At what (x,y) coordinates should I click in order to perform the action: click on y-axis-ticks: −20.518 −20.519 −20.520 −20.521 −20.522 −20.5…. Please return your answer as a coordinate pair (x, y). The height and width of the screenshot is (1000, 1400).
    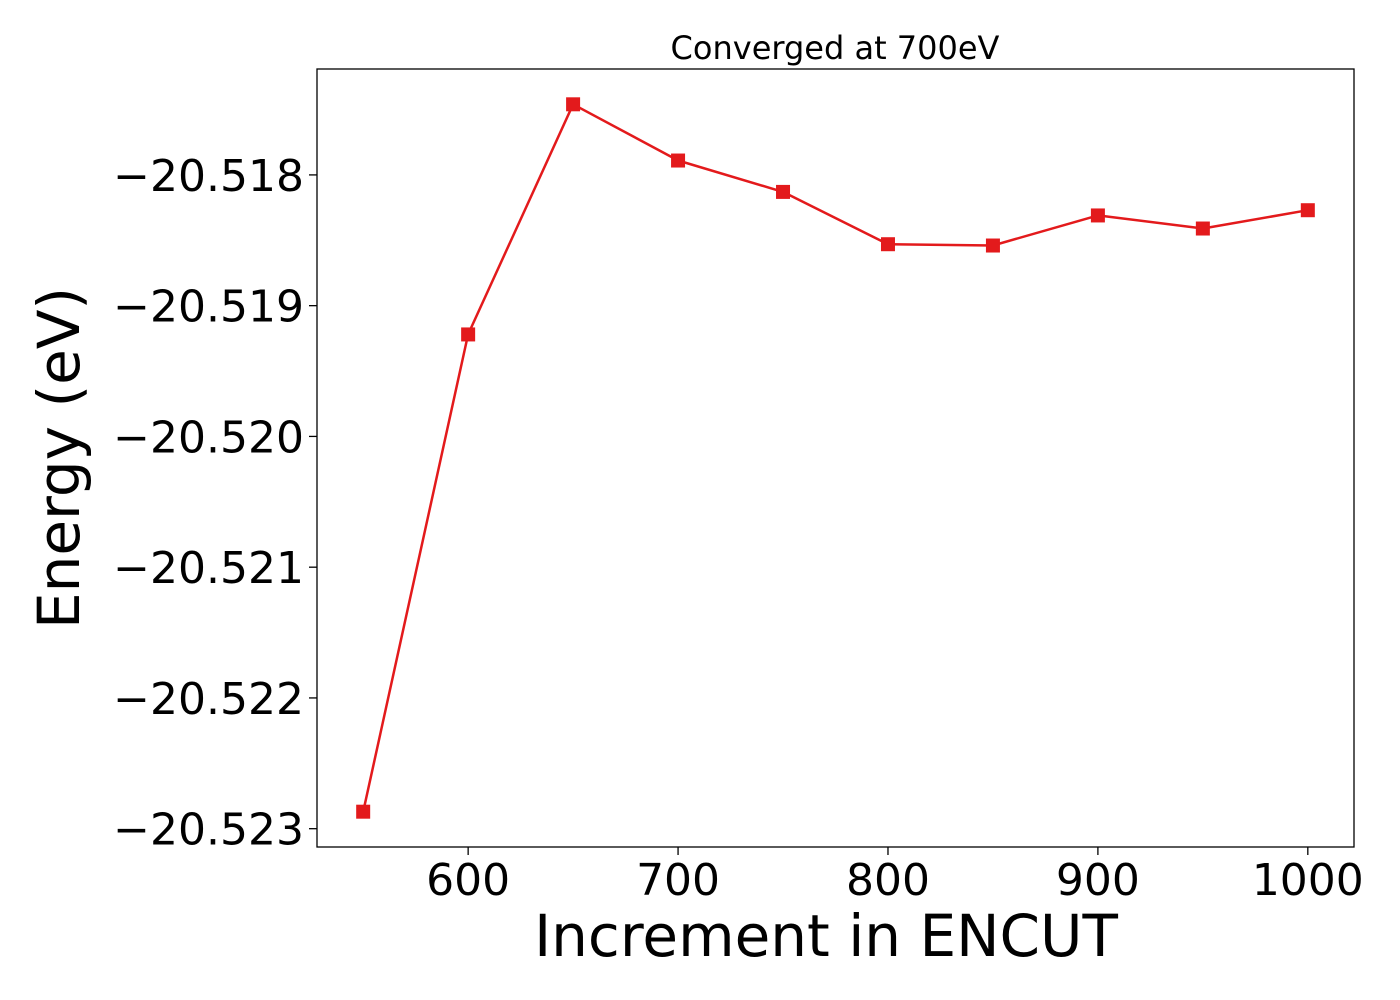
    Looking at the image, I should click on (215, 503).